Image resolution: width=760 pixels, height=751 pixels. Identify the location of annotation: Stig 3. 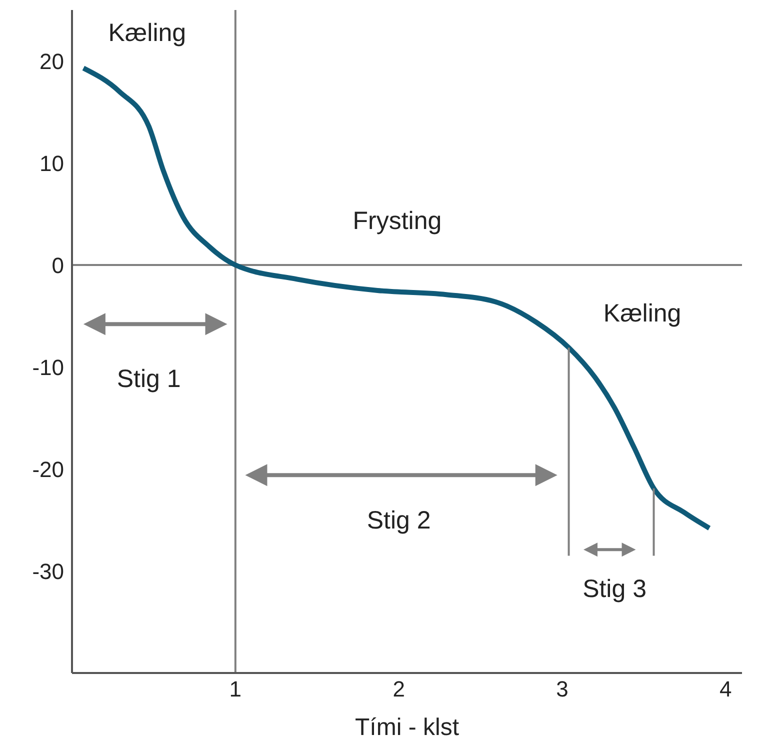
(614, 588).